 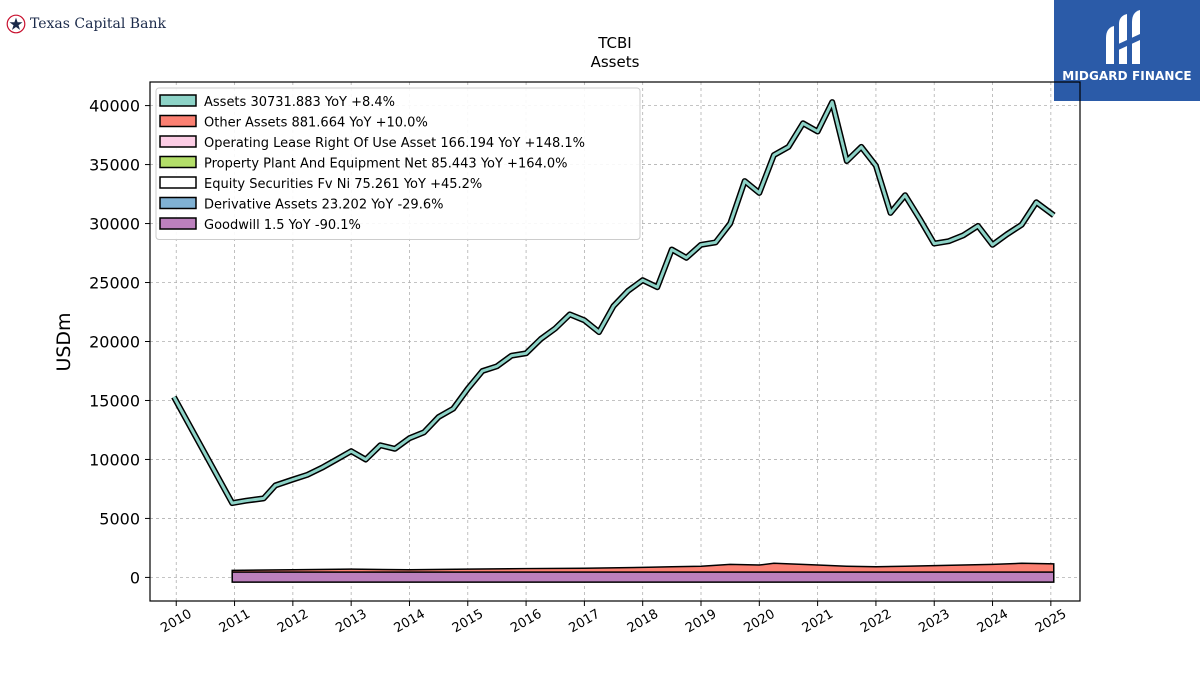 I want to click on x-tick-label: 2024, so click(x=993, y=622).